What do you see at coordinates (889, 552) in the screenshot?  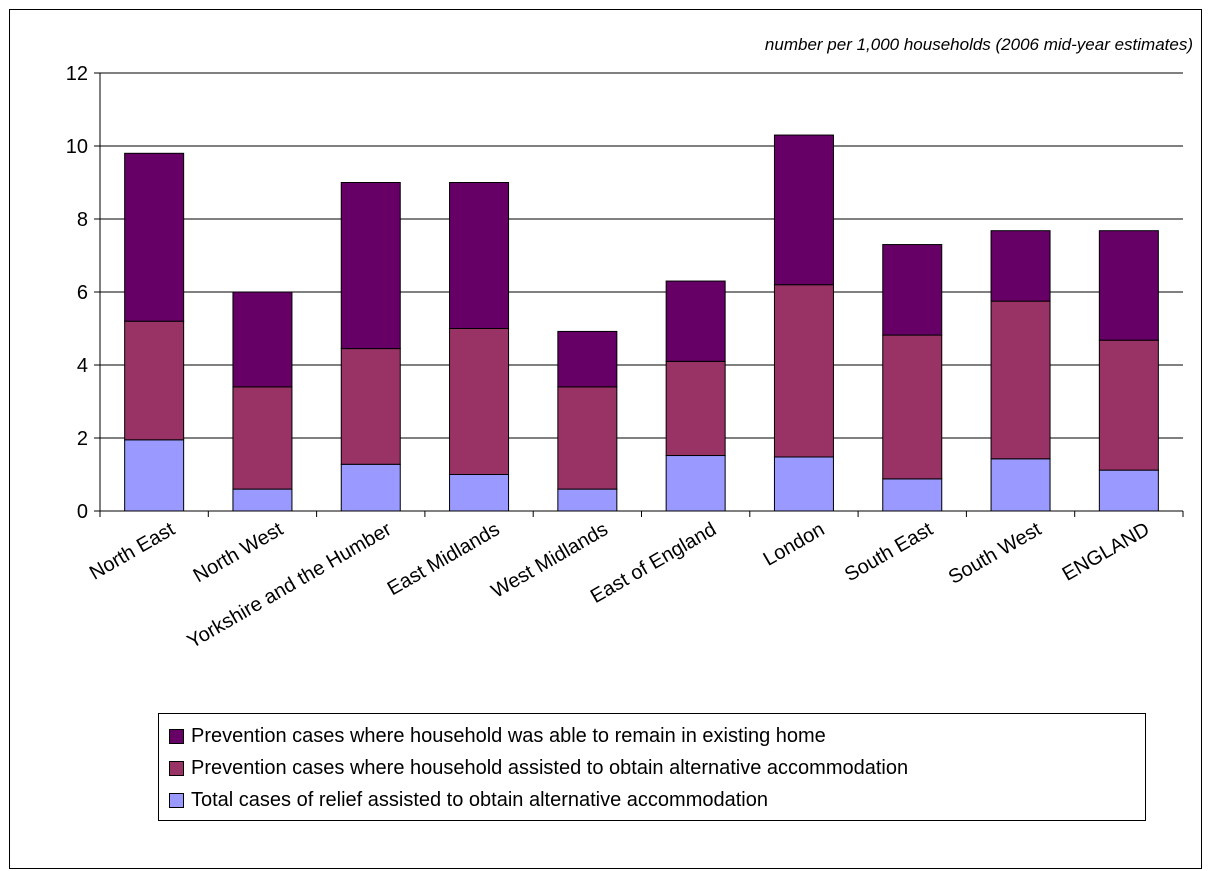 I see `x-tick-label: South East` at bounding box center [889, 552].